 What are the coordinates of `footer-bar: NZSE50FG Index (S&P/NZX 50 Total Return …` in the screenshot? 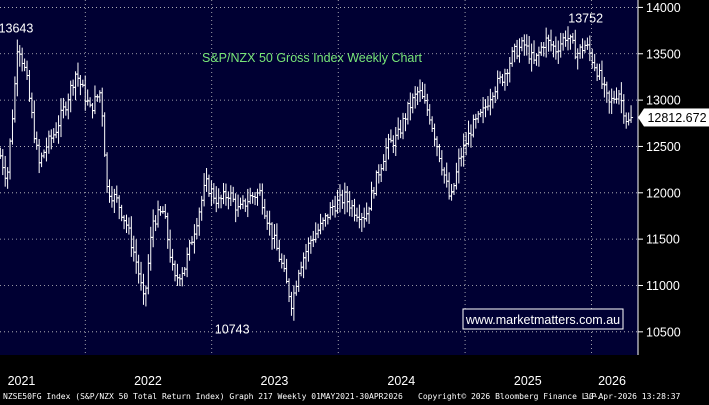 It's located at (354, 397).